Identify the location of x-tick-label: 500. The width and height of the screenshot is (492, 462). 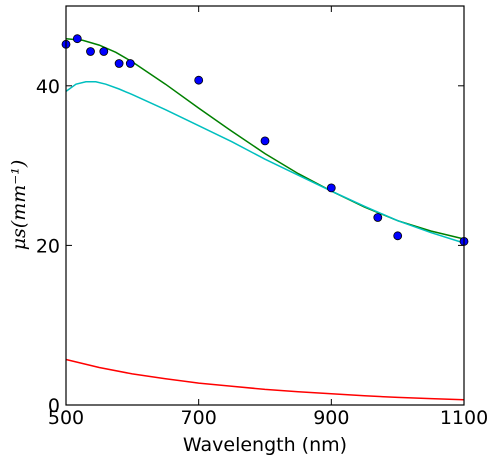
(66, 418).